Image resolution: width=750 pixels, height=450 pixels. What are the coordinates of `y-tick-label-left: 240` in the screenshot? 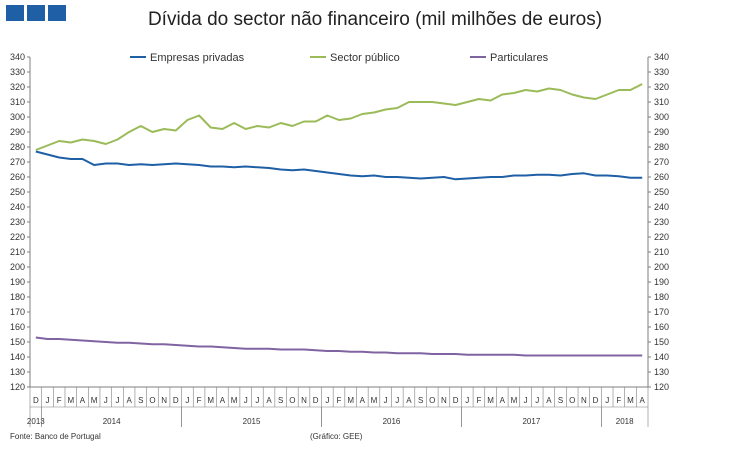 It's located at (17, 207).